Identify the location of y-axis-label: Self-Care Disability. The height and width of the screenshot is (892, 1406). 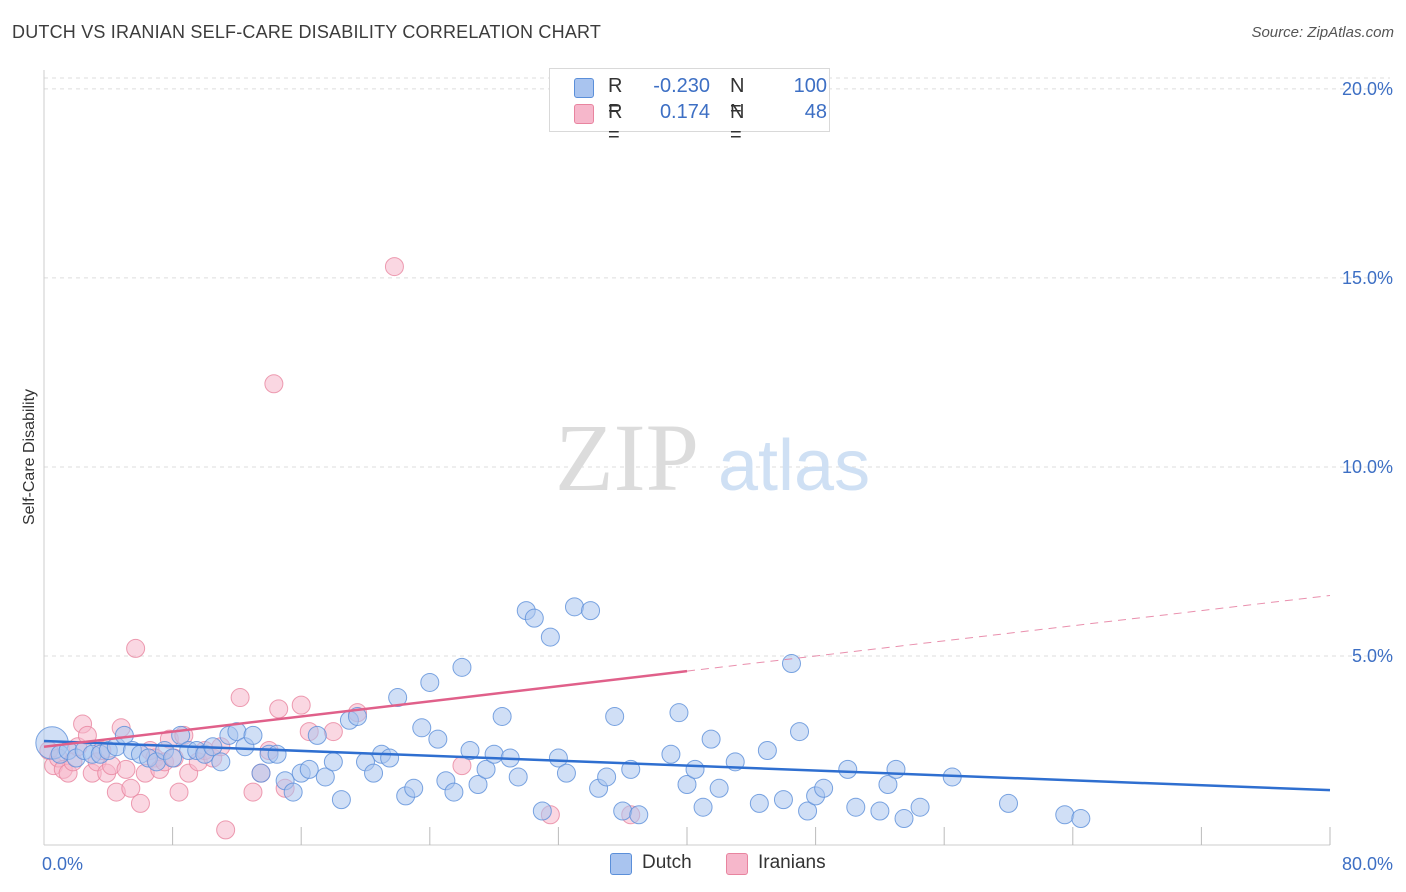
(29, 457).